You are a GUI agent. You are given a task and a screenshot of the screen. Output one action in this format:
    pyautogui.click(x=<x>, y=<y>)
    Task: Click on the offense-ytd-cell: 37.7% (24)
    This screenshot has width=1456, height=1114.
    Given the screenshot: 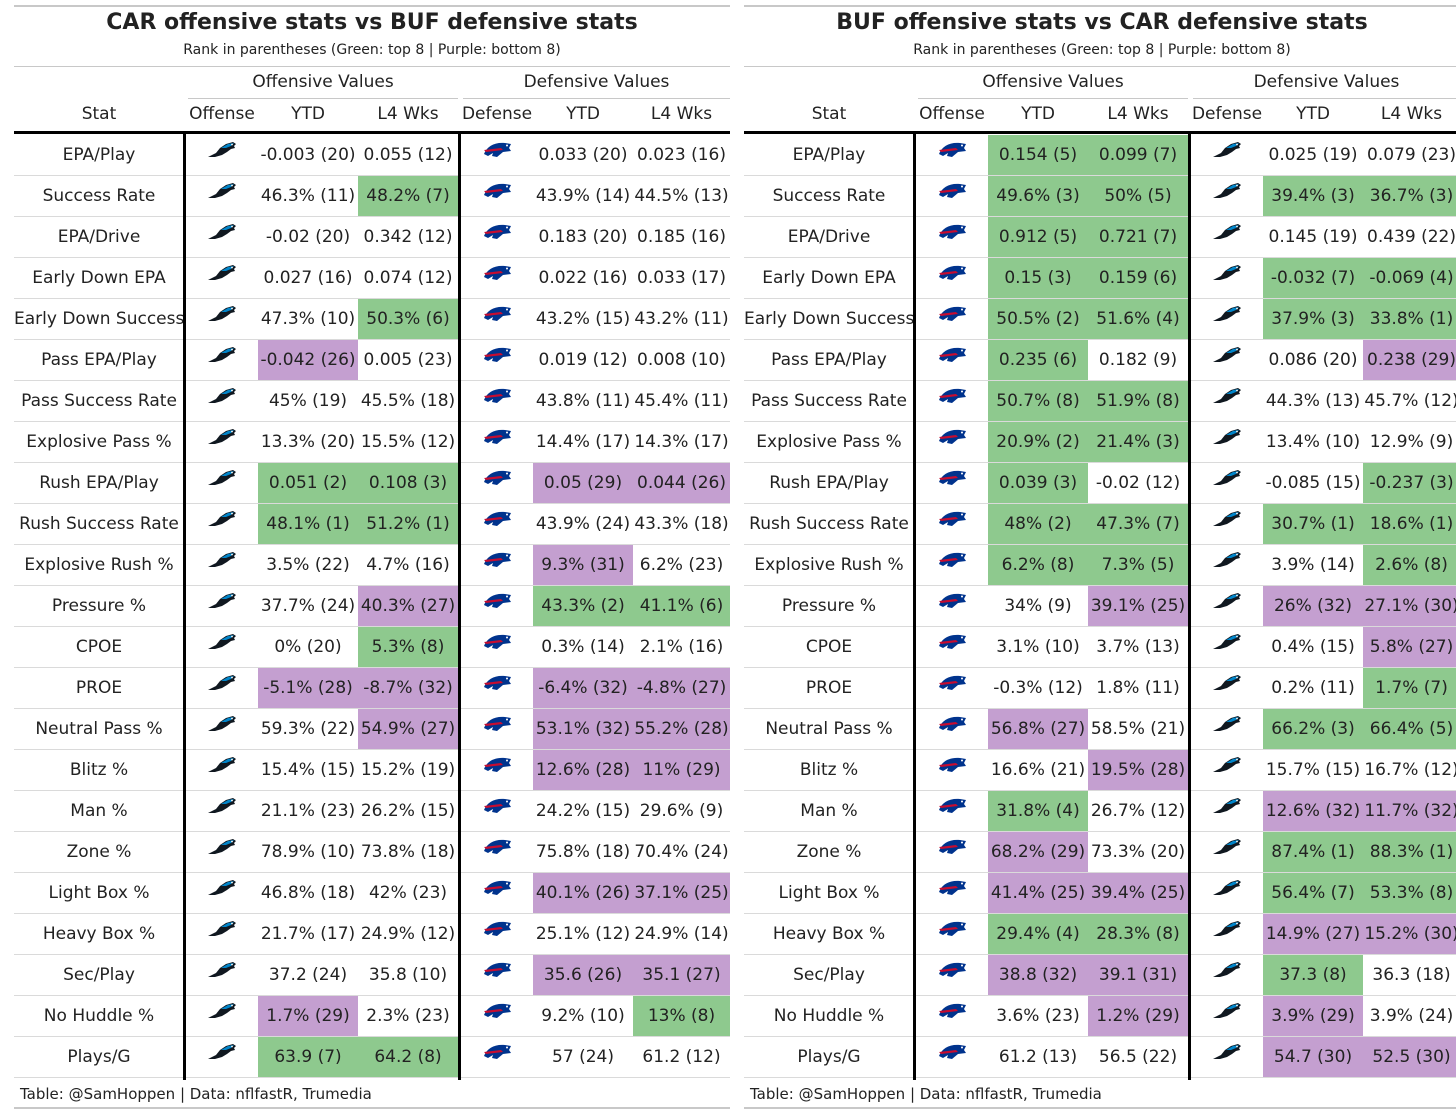 What is the action you would take?
    pyautogui.click(x=308, y=606)
    